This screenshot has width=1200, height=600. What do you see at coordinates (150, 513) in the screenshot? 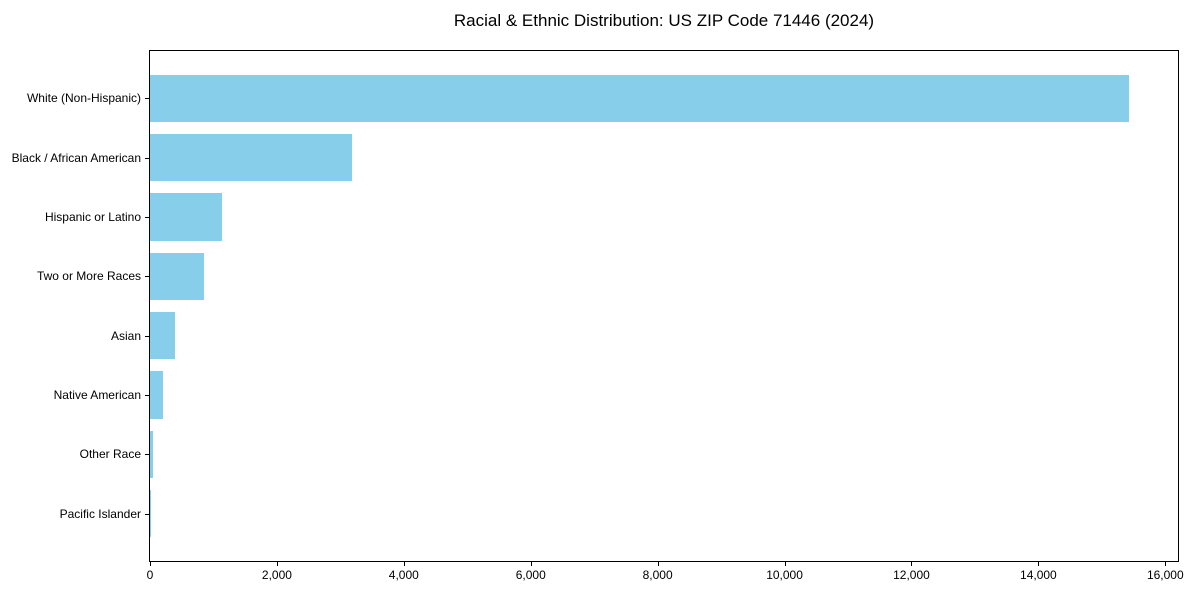
I see `bar-pacific-islander` at bounding box center [150, 513].